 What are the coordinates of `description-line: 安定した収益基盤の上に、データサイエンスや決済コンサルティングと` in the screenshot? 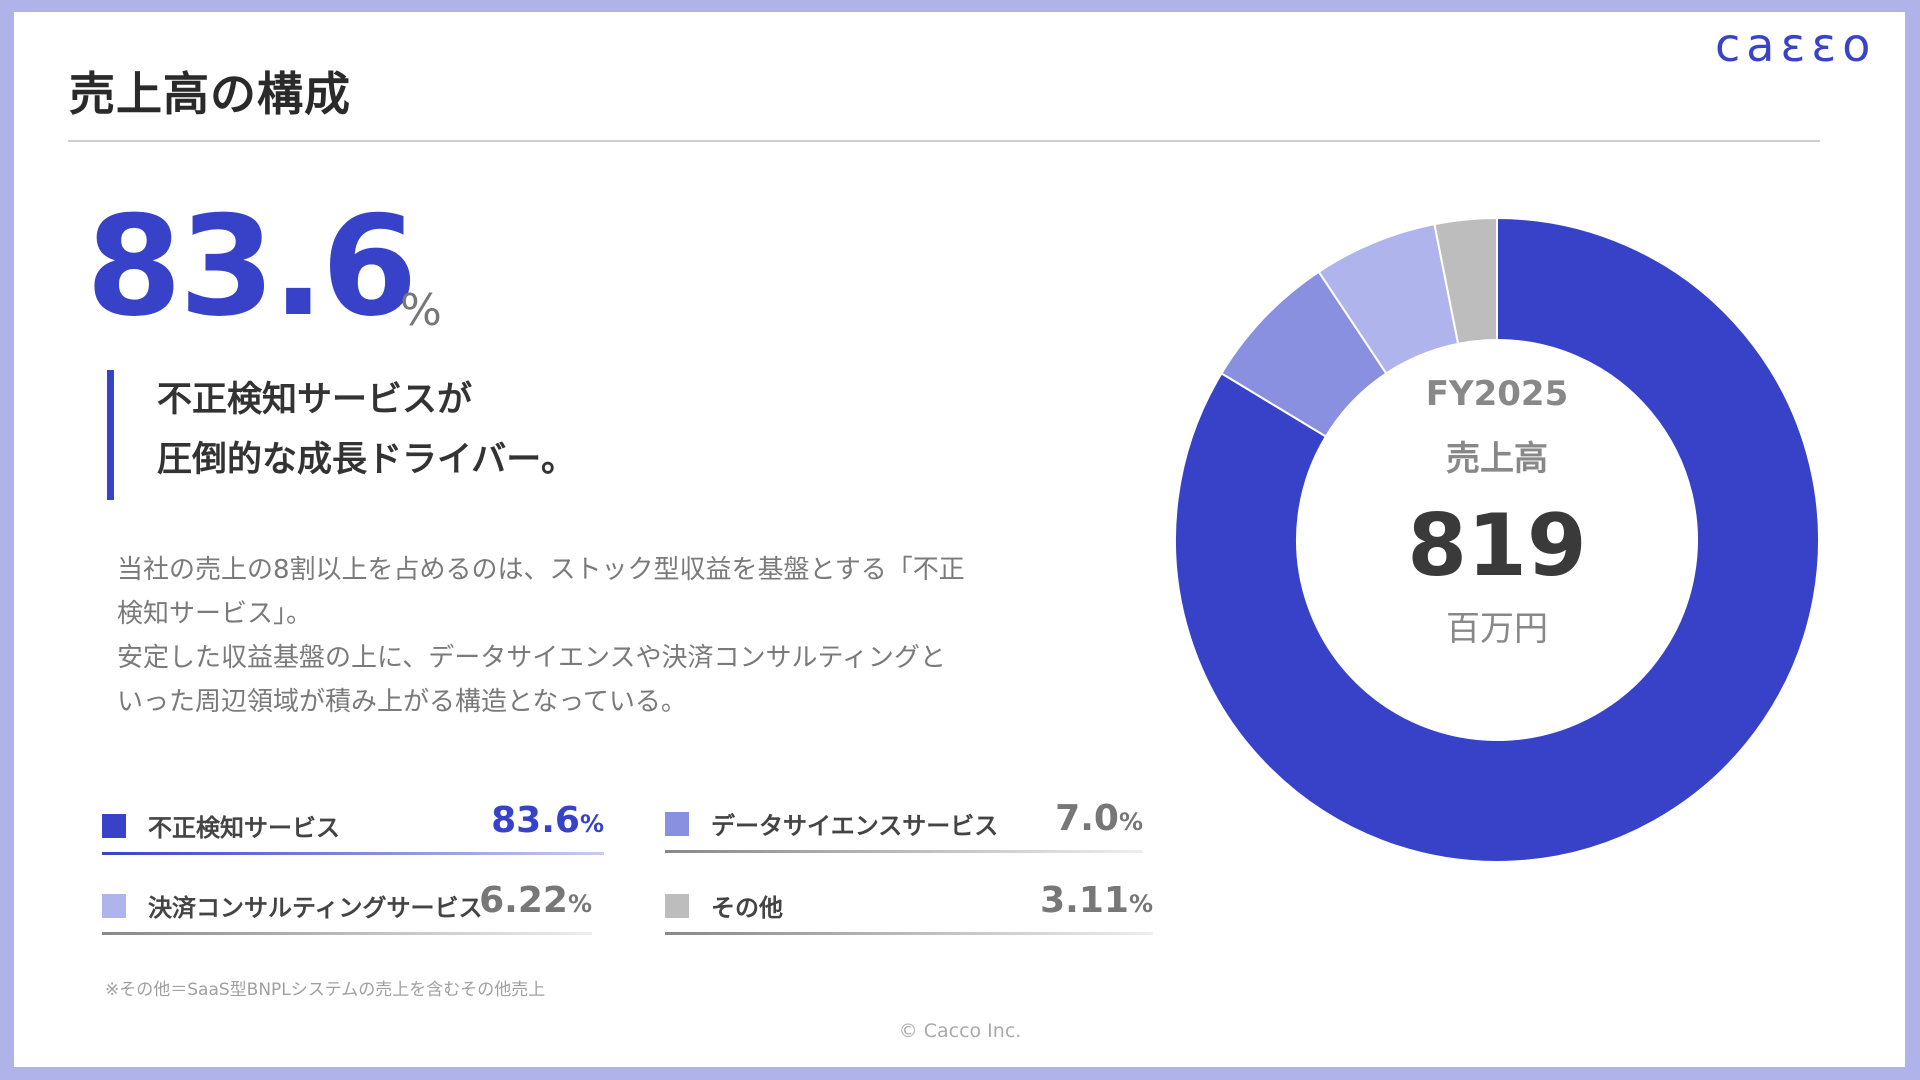 It's located at (531, 658).